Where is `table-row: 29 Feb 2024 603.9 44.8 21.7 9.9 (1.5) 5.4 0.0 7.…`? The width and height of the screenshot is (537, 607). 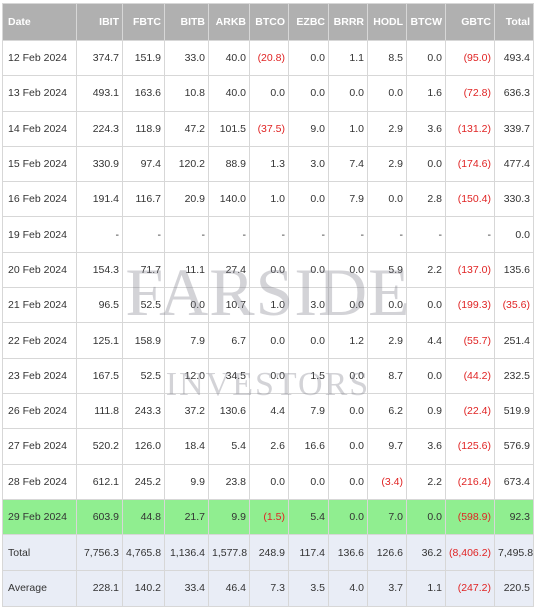
table-row: 29 Feb 2024 603.9 44.8 21.7 9.9 (1.5) 5.4 0.0 7.… is located at coordinates (268, 517).